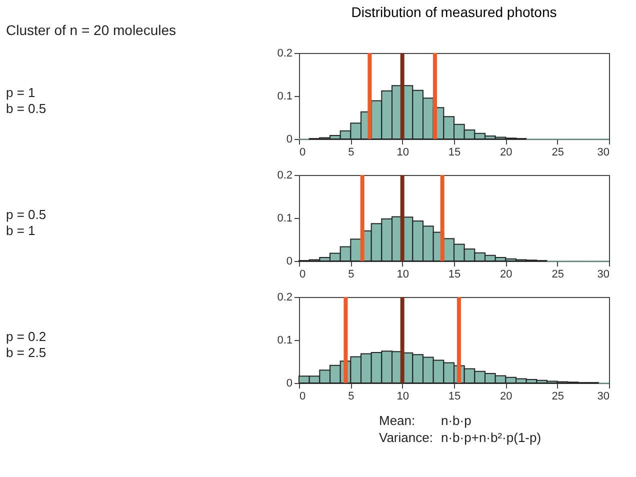  I want to click on text: n·b·p+n·b²·p(1-p), so click(491, 437).